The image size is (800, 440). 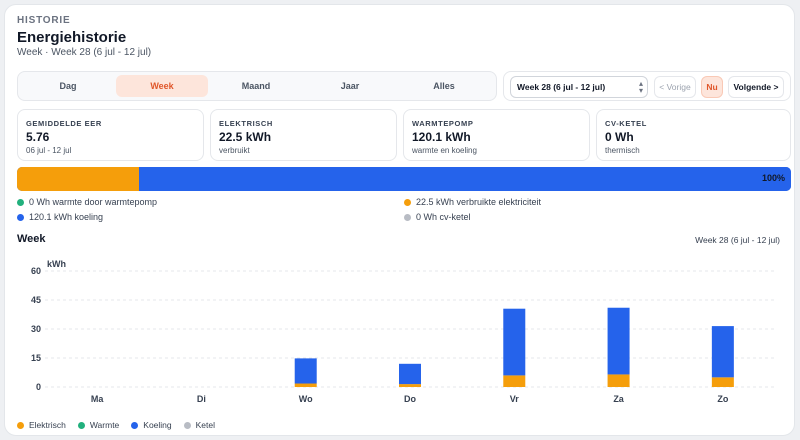 What do you see at coordinates (72, 37) in the screenshot?
I see `page-title: Energiehistorie` at bounding box center [72, 37].